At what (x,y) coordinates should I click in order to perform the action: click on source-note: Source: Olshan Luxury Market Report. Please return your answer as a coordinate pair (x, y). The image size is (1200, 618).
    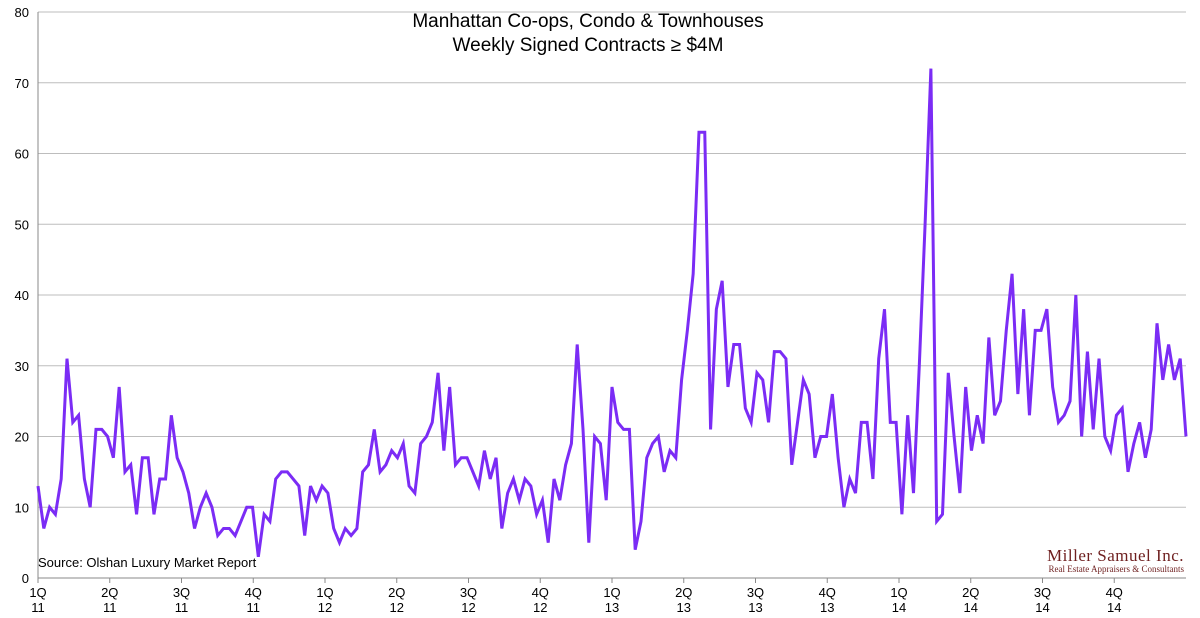
    Looking at the image, I should click on (147, 562).